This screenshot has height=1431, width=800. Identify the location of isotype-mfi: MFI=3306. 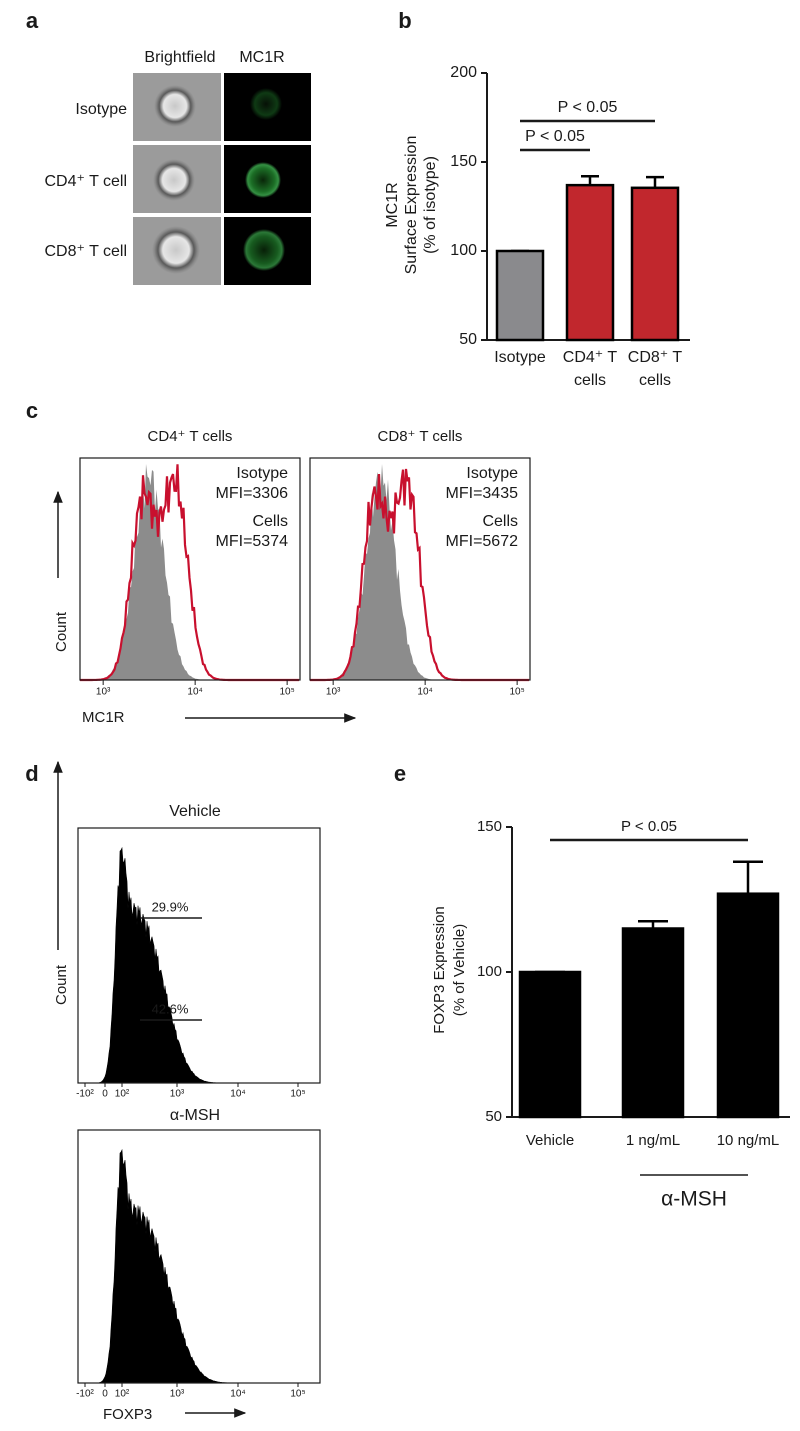
(252, 493).